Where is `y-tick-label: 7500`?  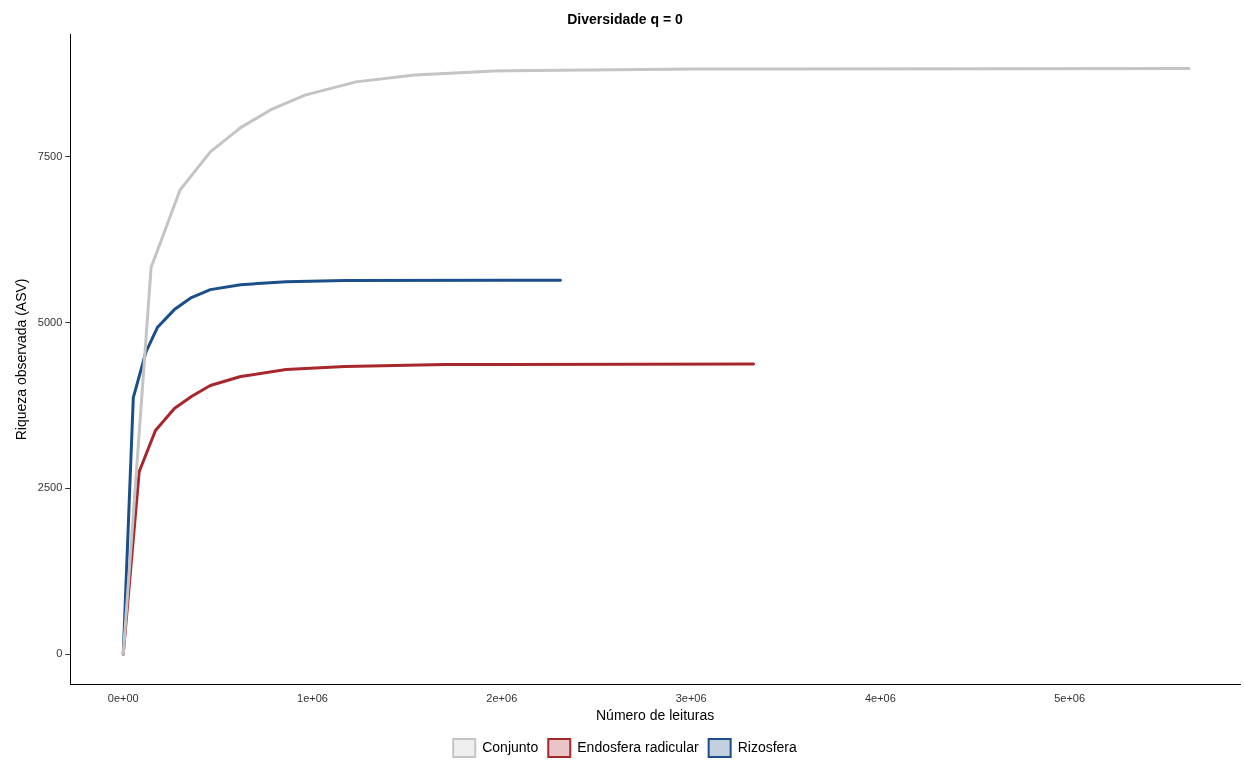
y-tick-label: 7500 is located at coordinates (50, 155).